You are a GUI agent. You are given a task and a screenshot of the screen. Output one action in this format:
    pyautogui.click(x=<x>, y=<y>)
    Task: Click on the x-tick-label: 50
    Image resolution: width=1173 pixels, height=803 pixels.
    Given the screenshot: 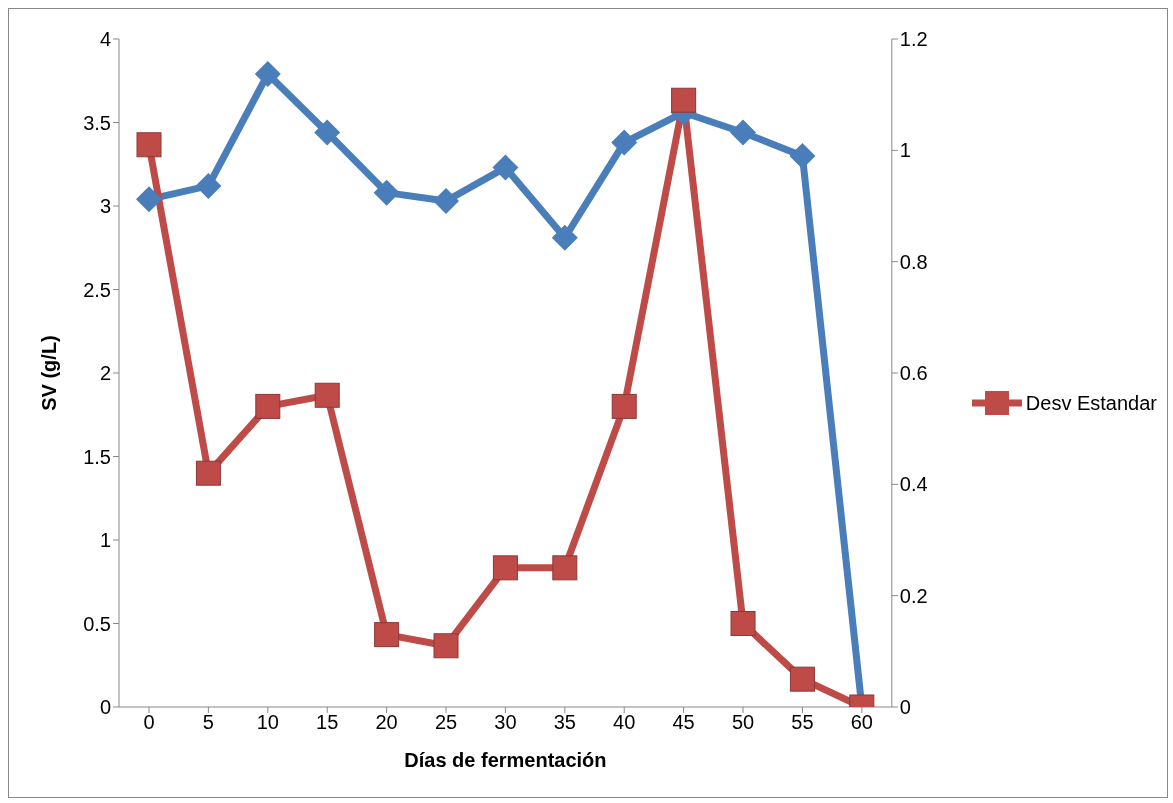 What is the action you would take?
    pyautogui.click(x=743, y=722)
    